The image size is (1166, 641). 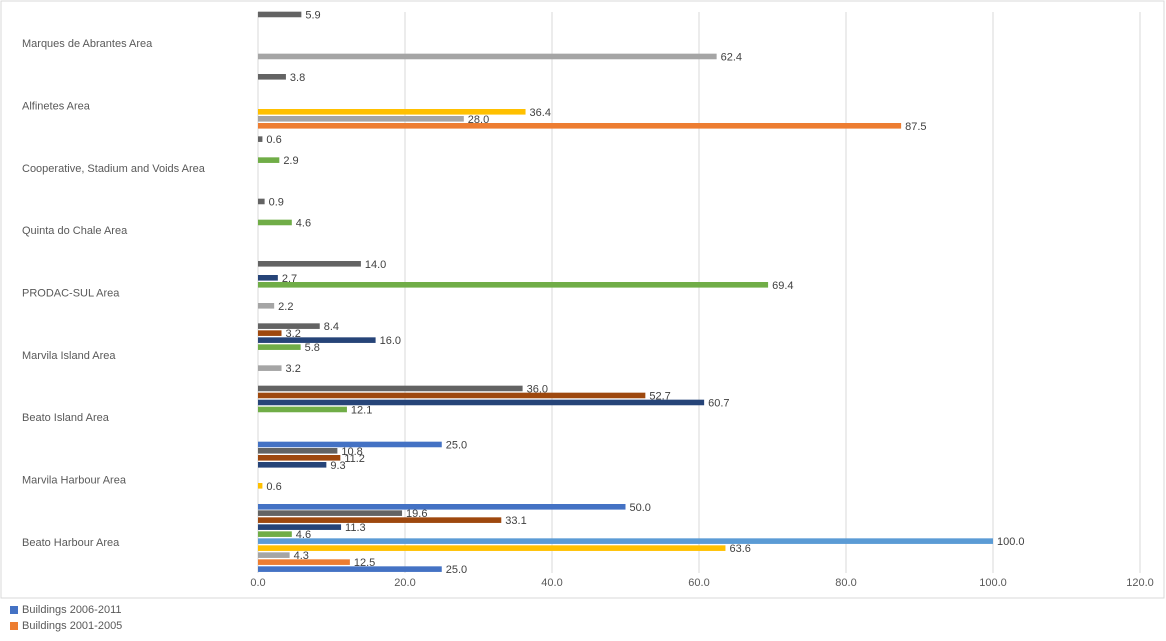 What do you see at coordinates (375, 265) in the screenshot?
I see `data-label: 14.0` at bounding box center [375, 265].